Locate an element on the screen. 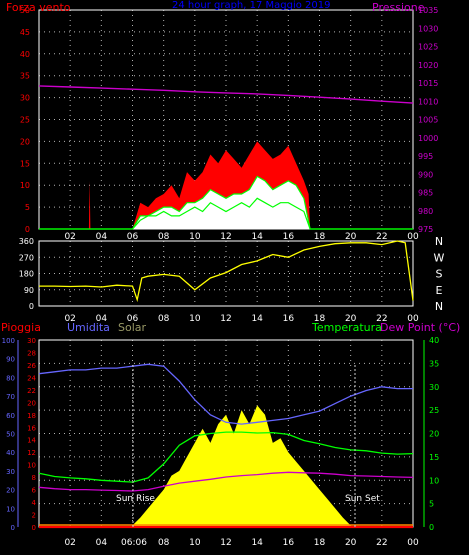 Image resolution: width=469 pixels, height=555 pixels. compass-letter-4: N is located at coordinates (439, 306).